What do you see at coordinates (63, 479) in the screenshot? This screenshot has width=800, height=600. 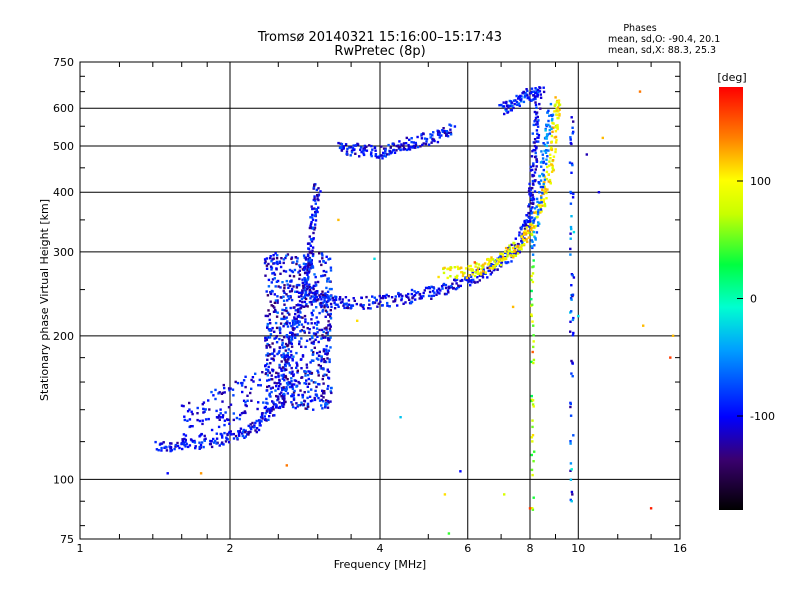 I see `y-tick-label: 100` at bounding box center [63, 479].